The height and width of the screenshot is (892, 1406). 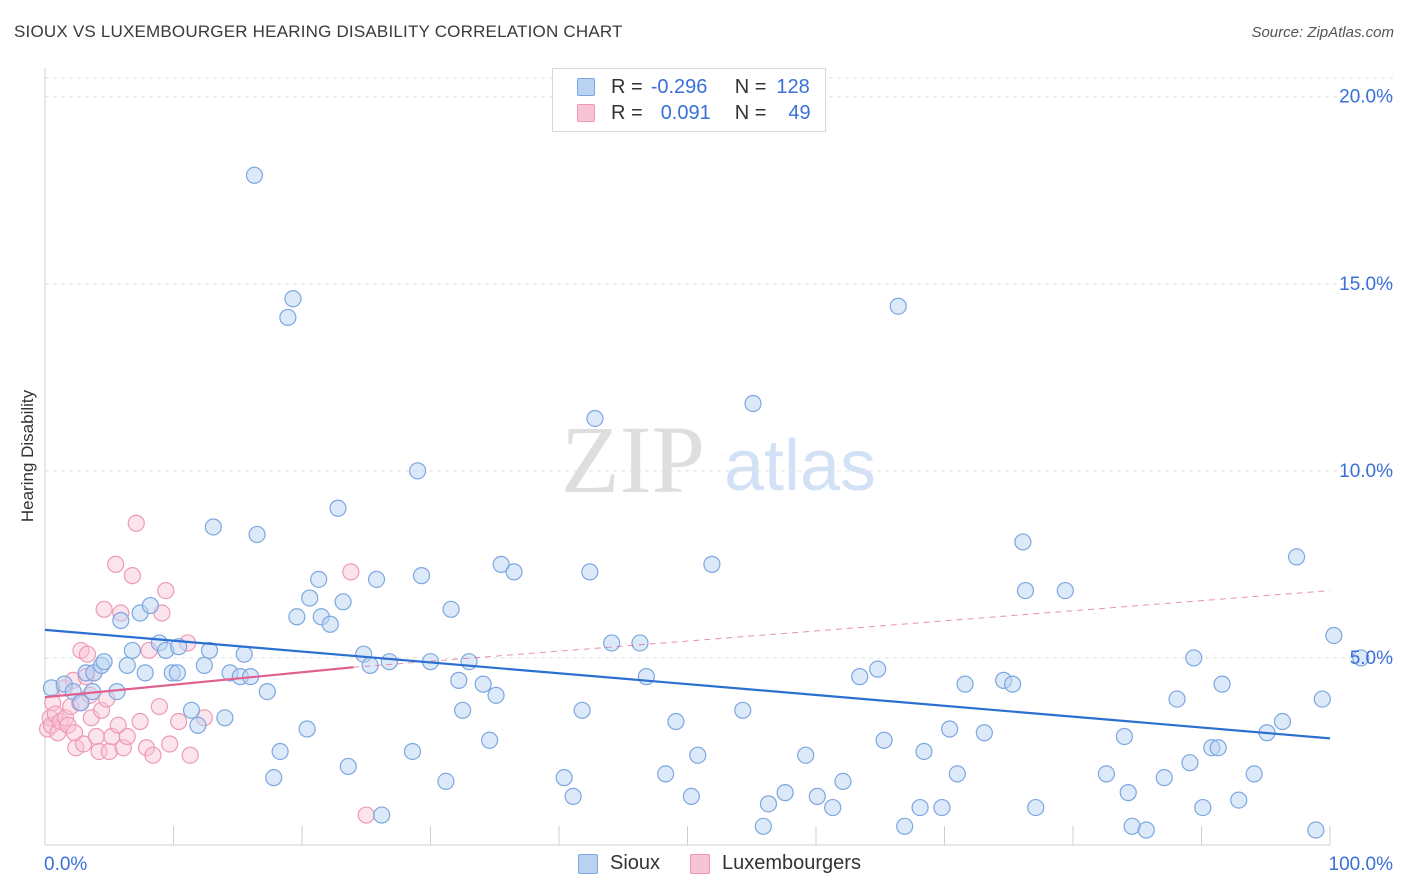 I want to click on legend-n-label: N =, so click(x=750, y=86).